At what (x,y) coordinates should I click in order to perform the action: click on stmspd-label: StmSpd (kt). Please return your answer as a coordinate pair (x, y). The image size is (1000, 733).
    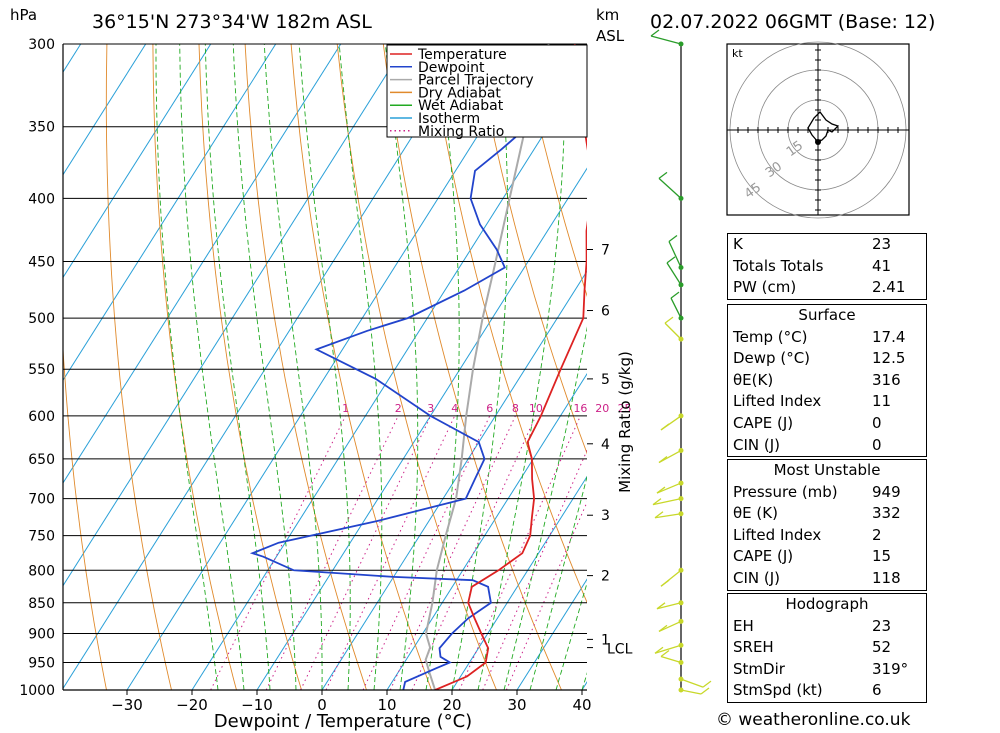
    Looking at the image, I should click on (778, 690).